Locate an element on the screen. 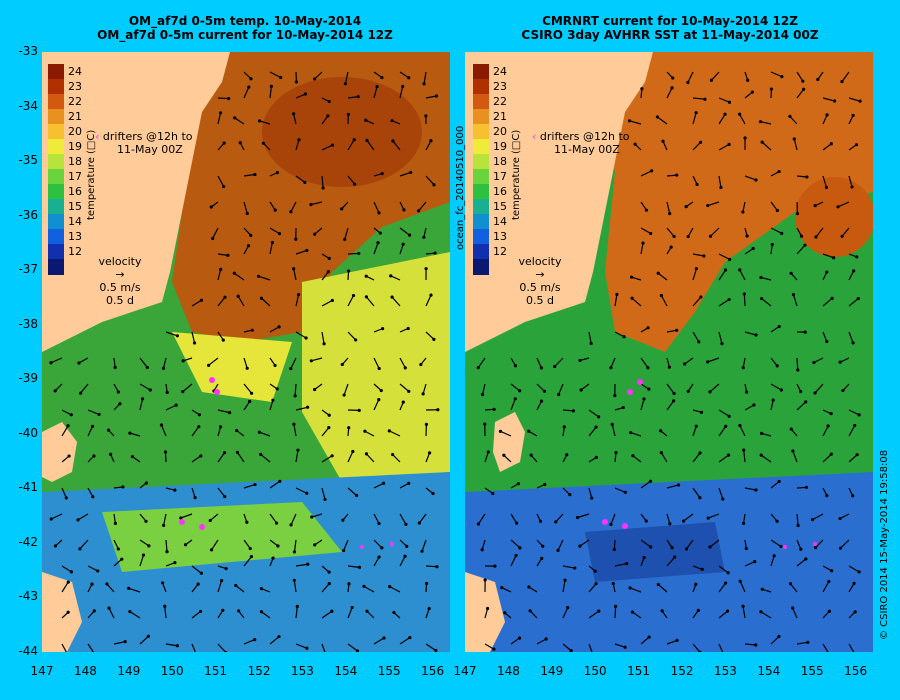 This screenshot has height=700, width=900. x-tick-label: 156 is located at coordinates (856, 671).